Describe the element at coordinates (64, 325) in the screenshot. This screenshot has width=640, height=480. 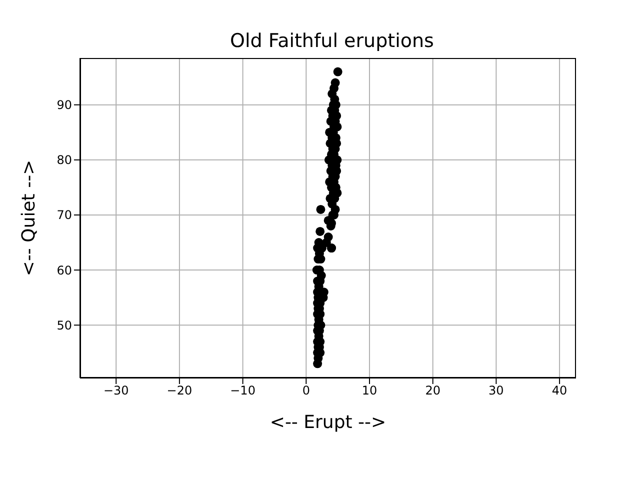
I see `y-tick-label: 50` at that location.